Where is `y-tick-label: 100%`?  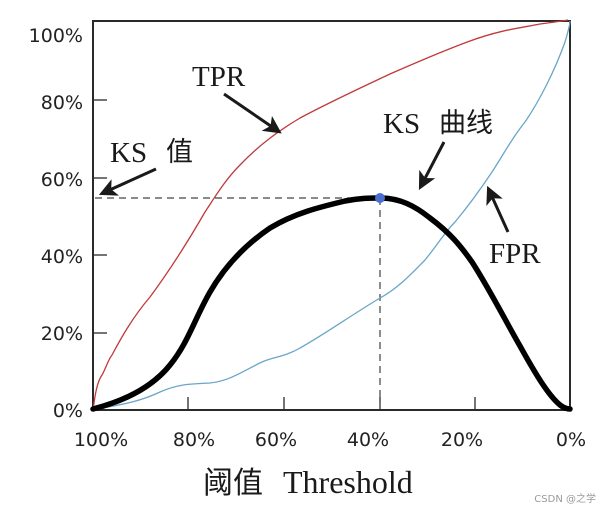 y-tick-label: 100% is located at coordinates (56, 36).